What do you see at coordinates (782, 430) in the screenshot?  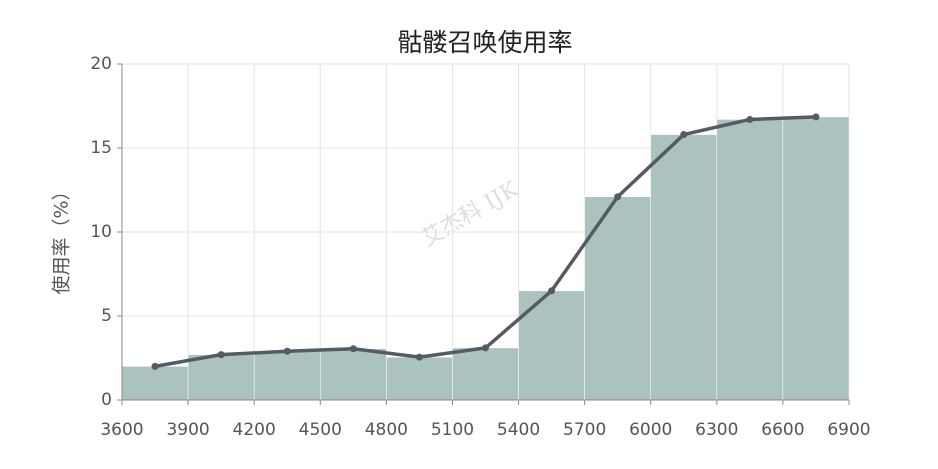 I see `x-tick-label: 6600` at bounding box center [782, 430].